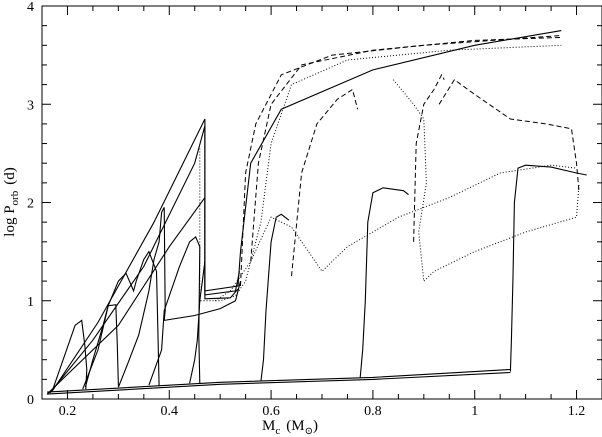 Image resolution: width=602 pixels, height=437 pixels. Describe the element at coordinates (30, 7) in the screenshot. I see `y-tick-label: 4` at that location.